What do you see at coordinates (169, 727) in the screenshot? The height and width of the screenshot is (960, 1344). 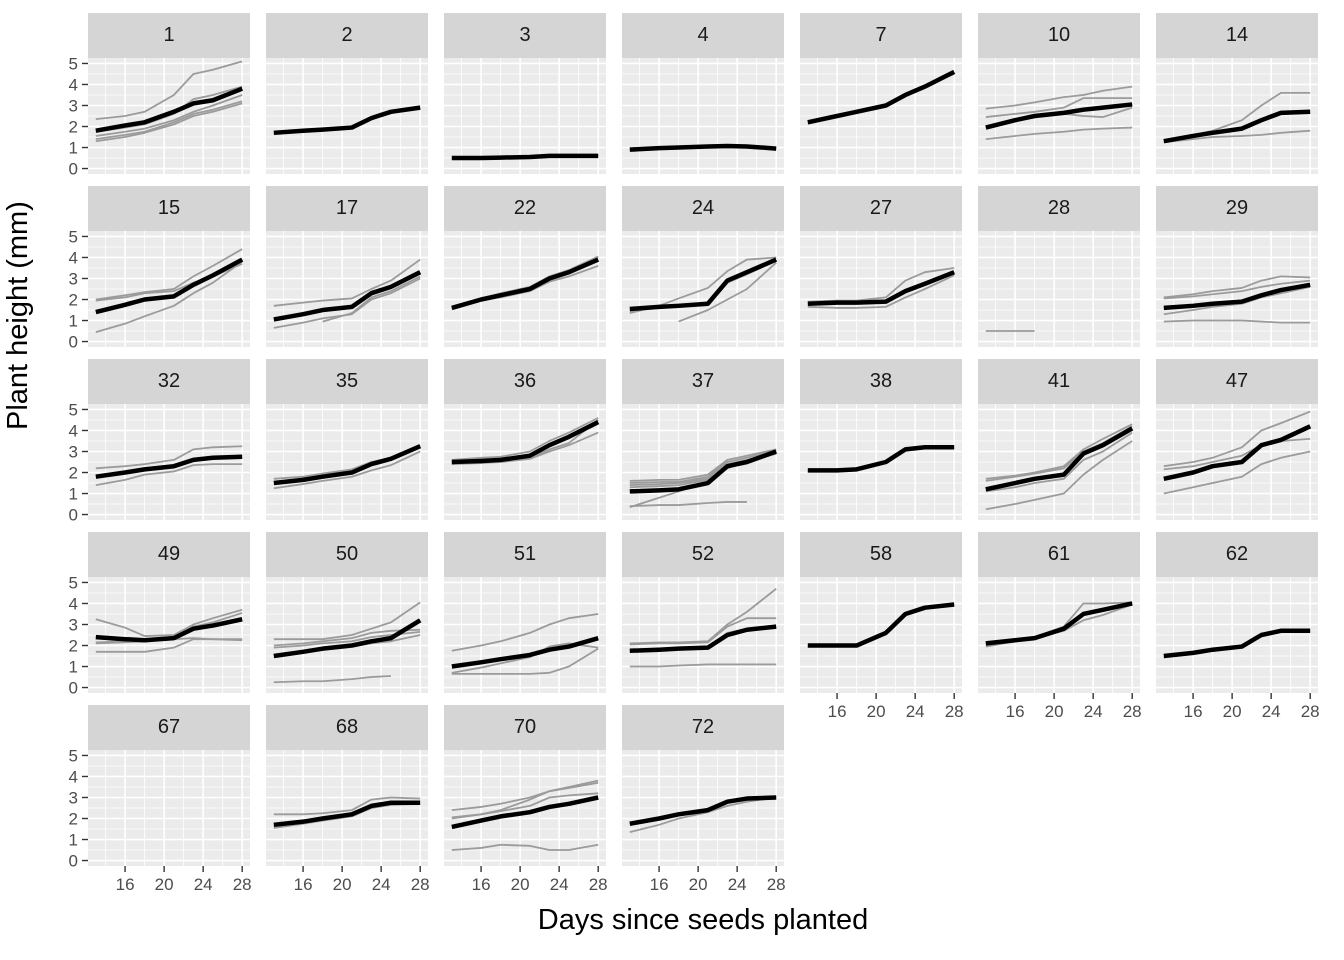 I see `facet-strip-label: 67` at bounding box center [169, 727].